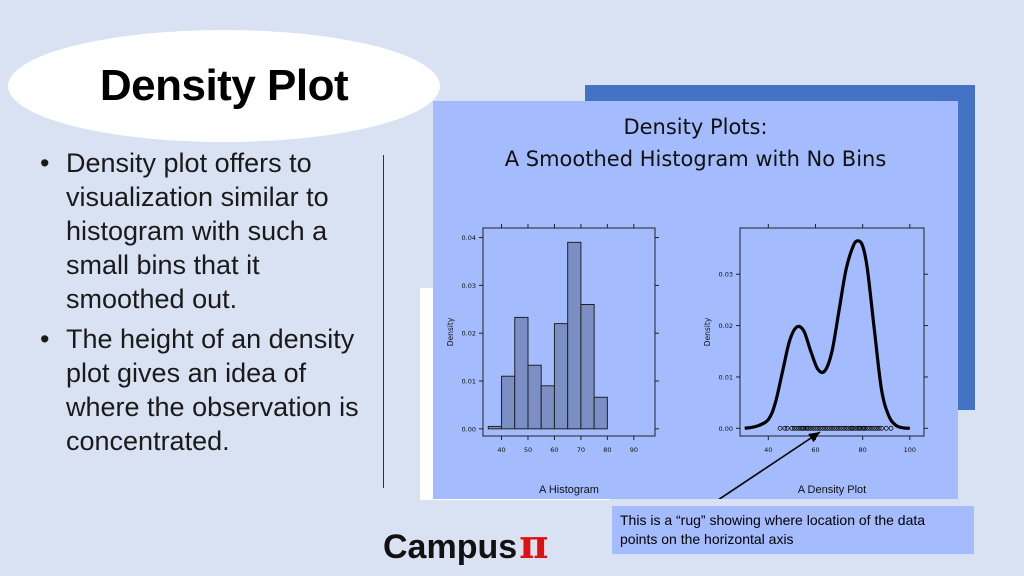  What do you see at coordinates (910, 450) in the screenshot?
I see `x-tick-label: 100` at bounding box center [910, 450].